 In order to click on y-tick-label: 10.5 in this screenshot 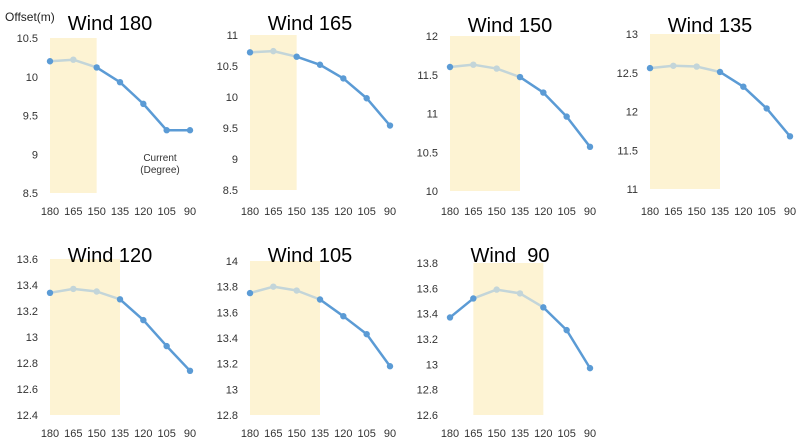, I will do `click(227, 67)`.